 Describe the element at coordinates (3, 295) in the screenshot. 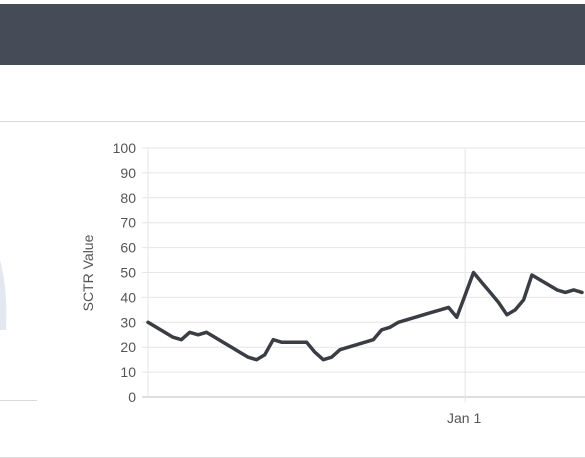

I see `gauge-arc-fragment` at that location.